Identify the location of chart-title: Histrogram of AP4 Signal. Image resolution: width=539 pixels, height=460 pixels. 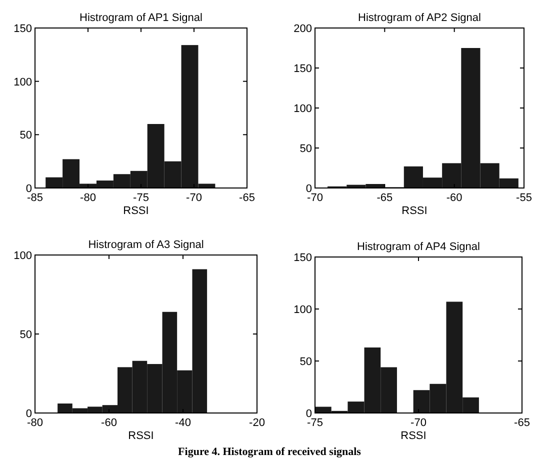
(418, 247).